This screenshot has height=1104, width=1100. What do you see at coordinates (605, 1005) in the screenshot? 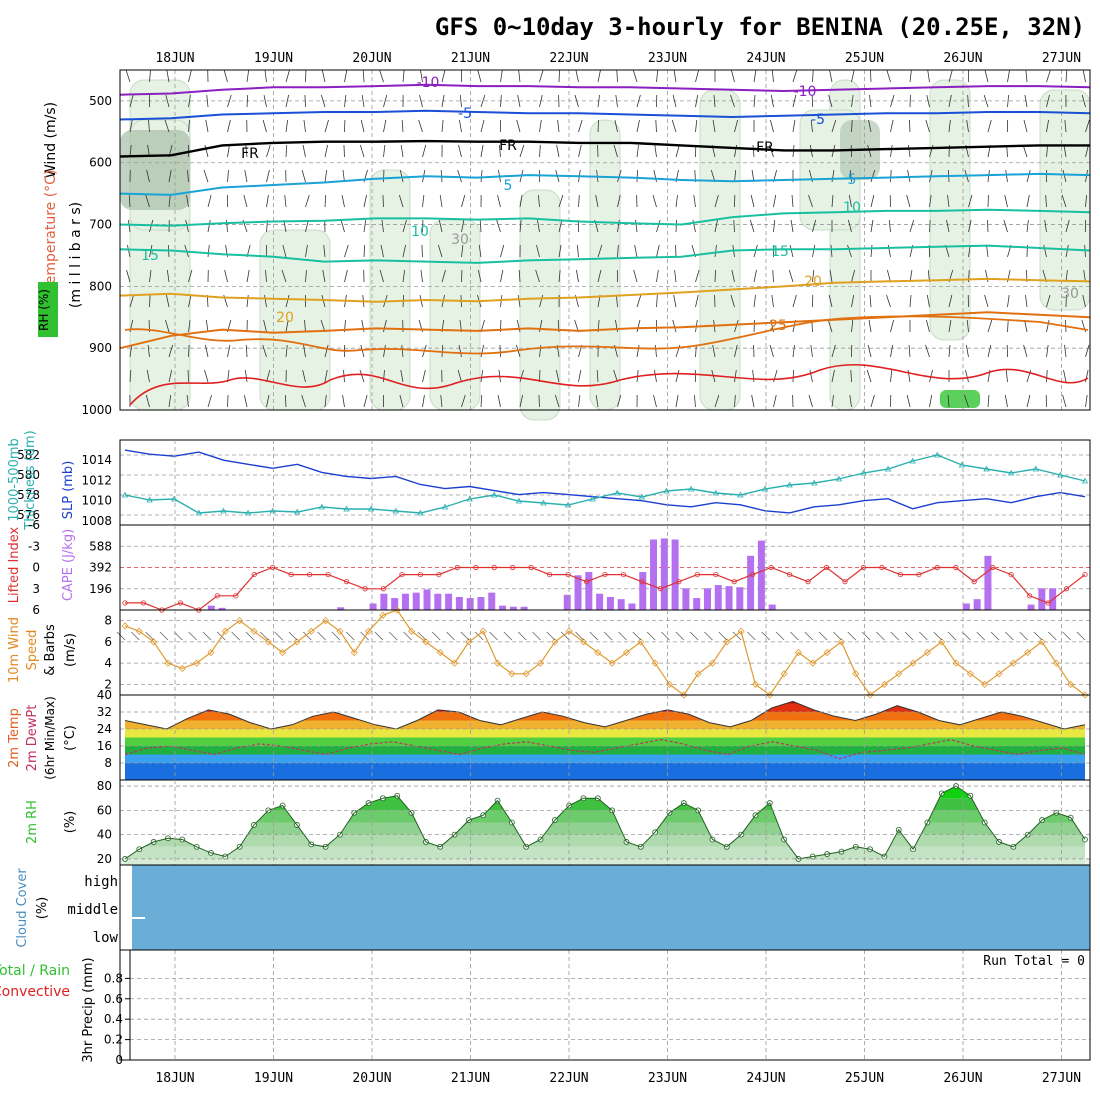
I see `precip-frame` at bounding box center [605, 1005].